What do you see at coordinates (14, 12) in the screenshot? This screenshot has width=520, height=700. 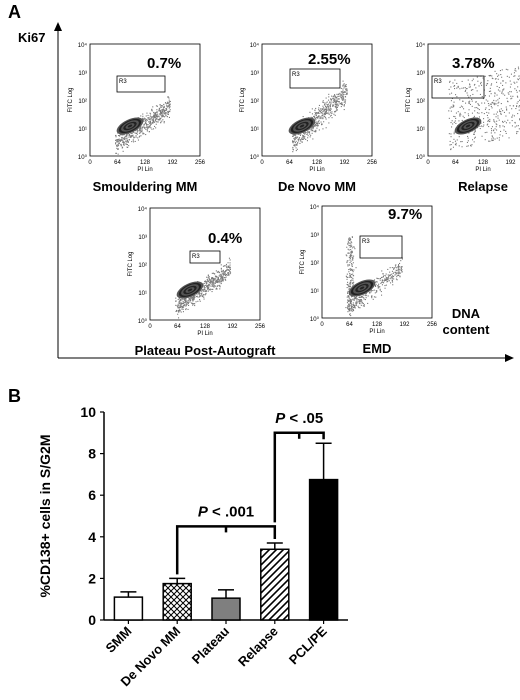 I see `panel-a-label: A` at bounding box center [14, 12].